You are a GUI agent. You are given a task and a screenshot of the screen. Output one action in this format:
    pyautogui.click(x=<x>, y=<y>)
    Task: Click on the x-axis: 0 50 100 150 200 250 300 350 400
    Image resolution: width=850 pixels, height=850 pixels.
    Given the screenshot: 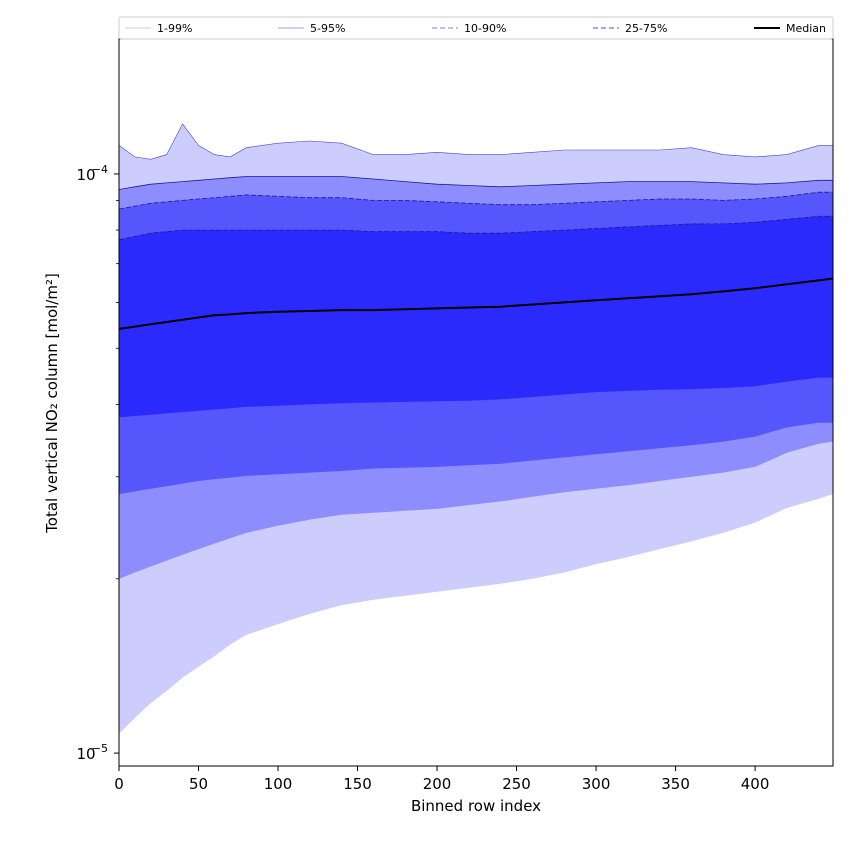 What is the action you would take?
    pyautogui.click(x=441, y=779)
    